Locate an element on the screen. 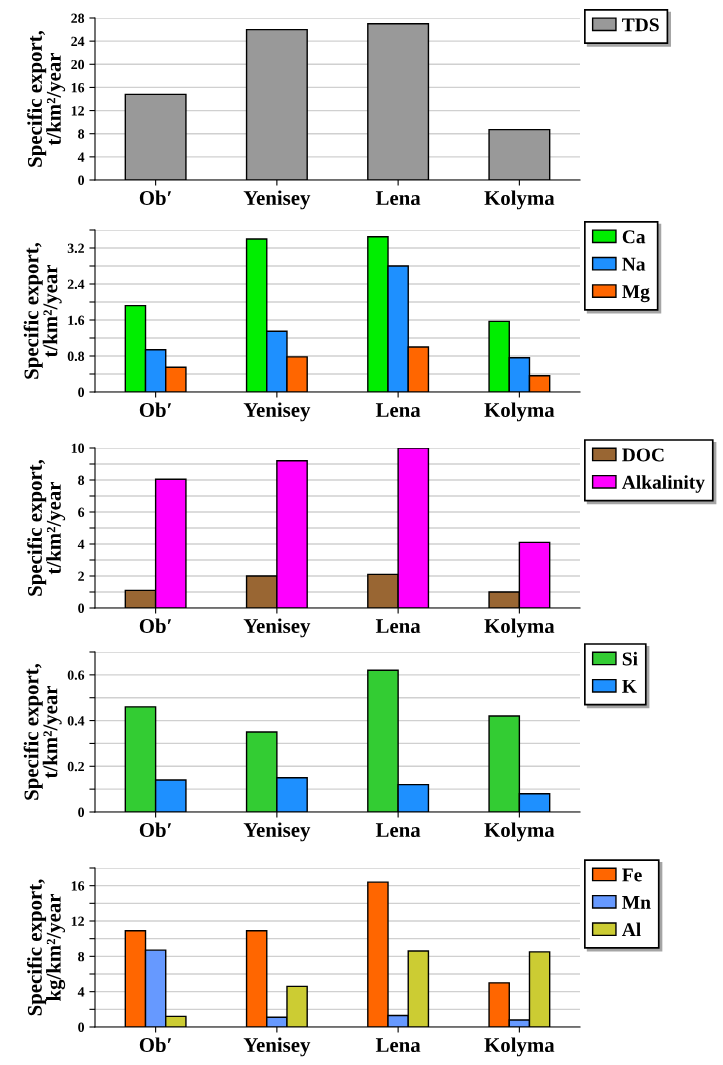 This screenshot has height=1065, width=723. y-tick-label: 2 is located at coordinates (81, 576).